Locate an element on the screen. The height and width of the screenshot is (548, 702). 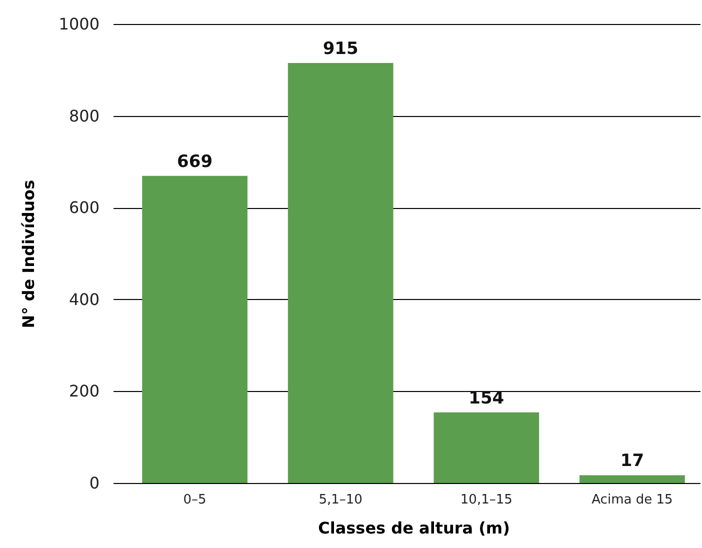
x-tick-label: Acima de 15 is located at coordinates (632, 500).